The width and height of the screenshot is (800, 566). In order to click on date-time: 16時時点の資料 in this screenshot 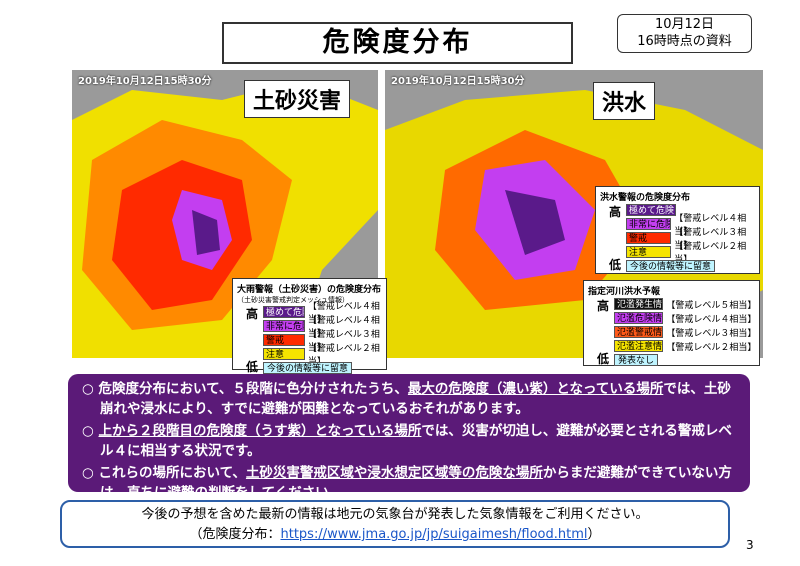, I will do `click(684, 41)`.